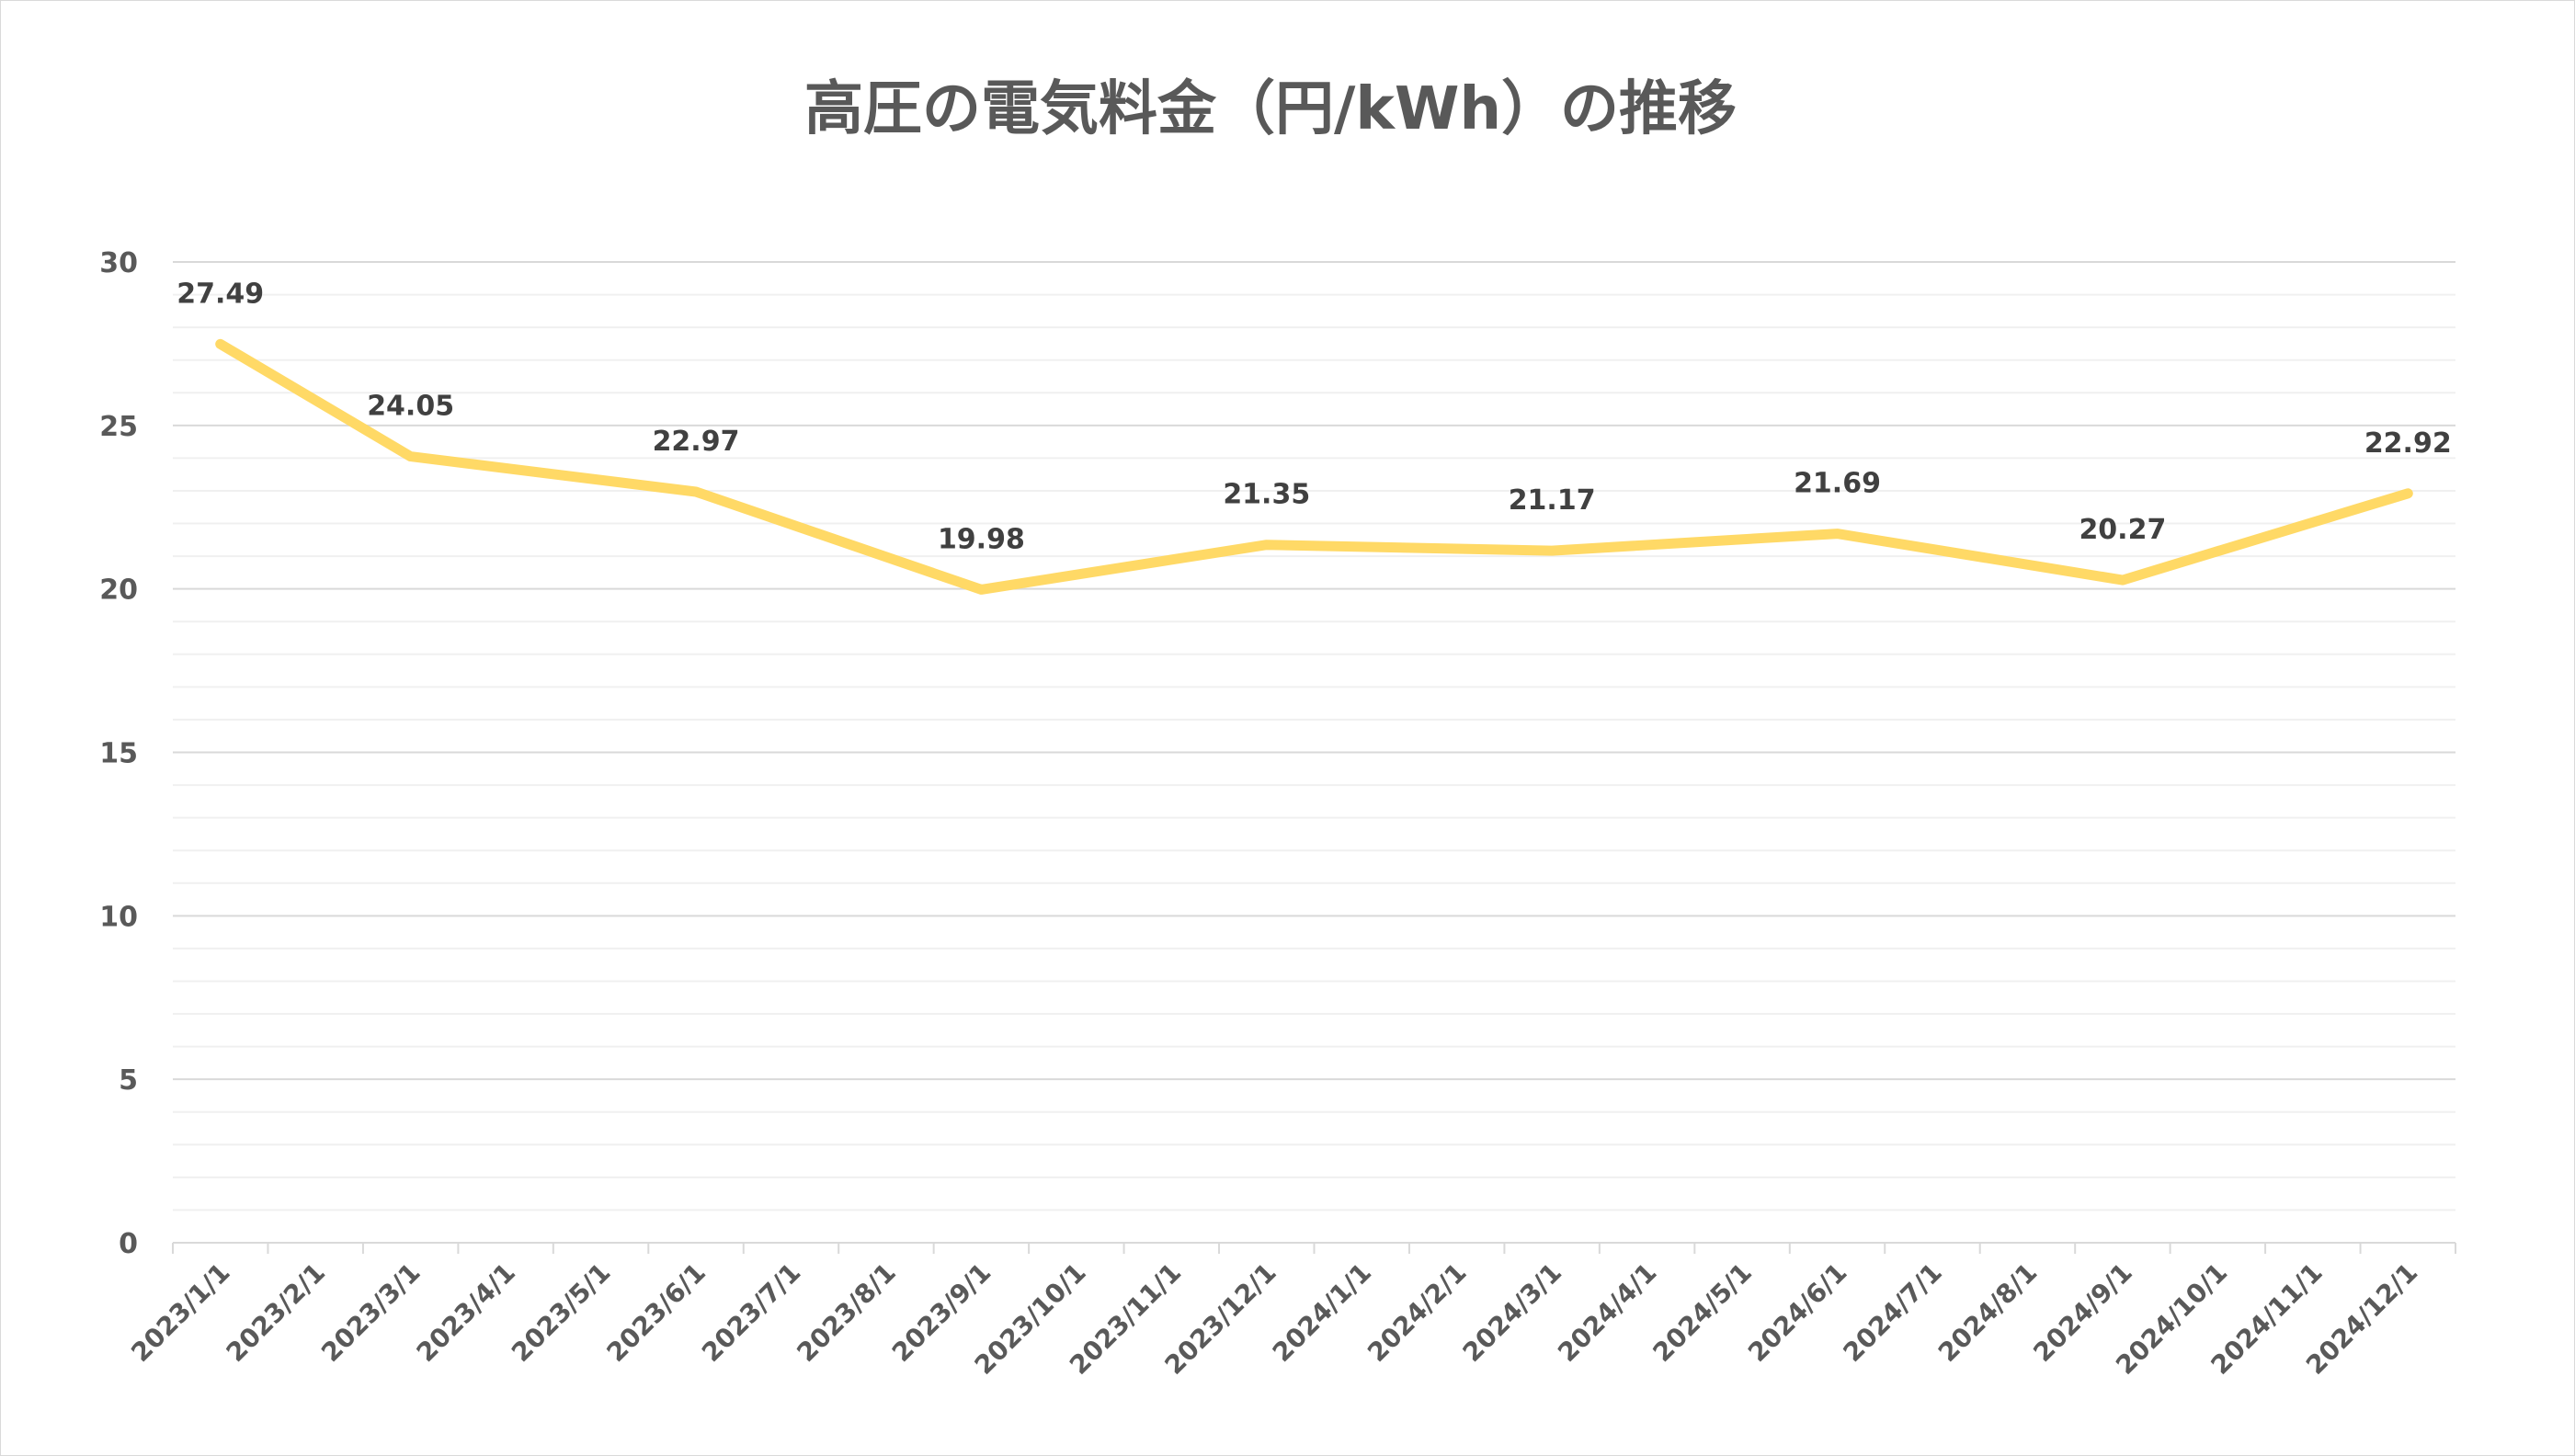 This screenshot has height=1456, width=2575. Describe the element at coordinates (1797, 1312) in the screenshot. I see `x-tick-label: 2024/6/1` at that location.